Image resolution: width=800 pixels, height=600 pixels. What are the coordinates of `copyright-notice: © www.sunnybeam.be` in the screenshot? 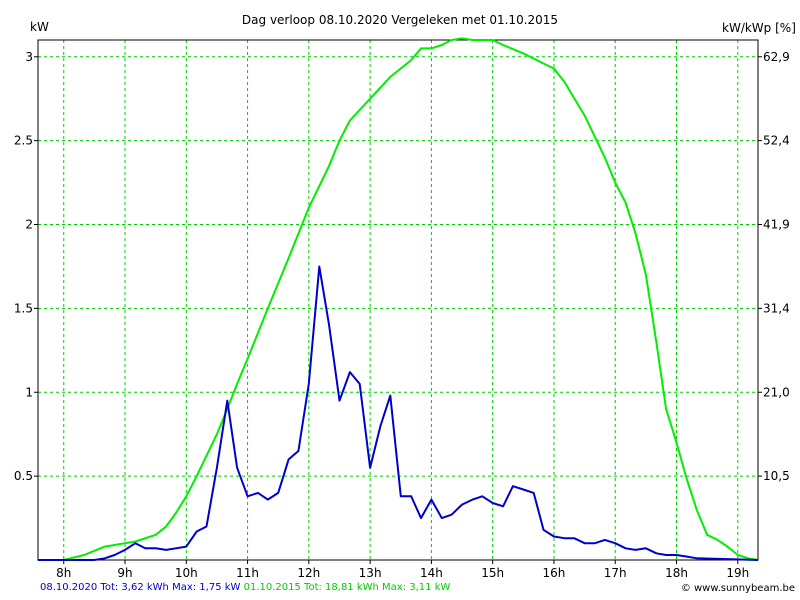 It's located at (737, 588).